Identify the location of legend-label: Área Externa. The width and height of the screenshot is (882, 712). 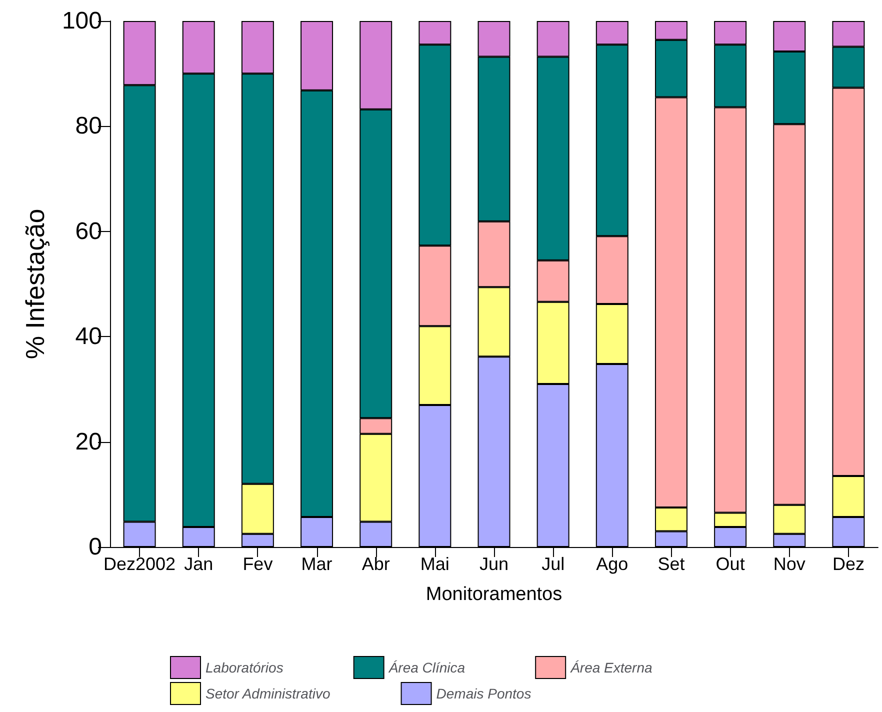
(611, 668).